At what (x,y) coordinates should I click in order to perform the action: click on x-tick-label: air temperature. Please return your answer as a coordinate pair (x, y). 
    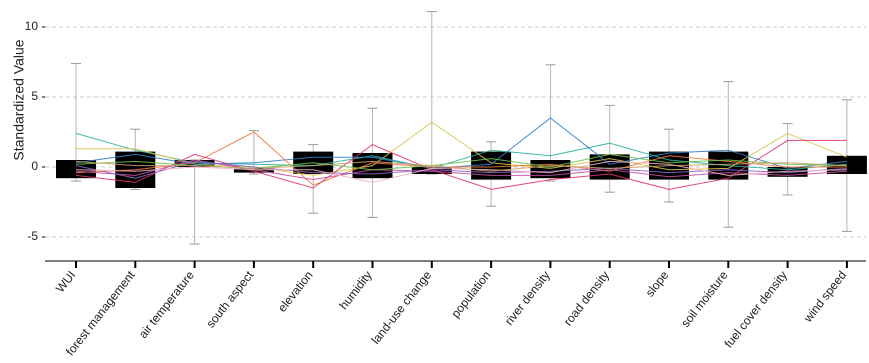
    Looking at the image, I should click on (166, 304).